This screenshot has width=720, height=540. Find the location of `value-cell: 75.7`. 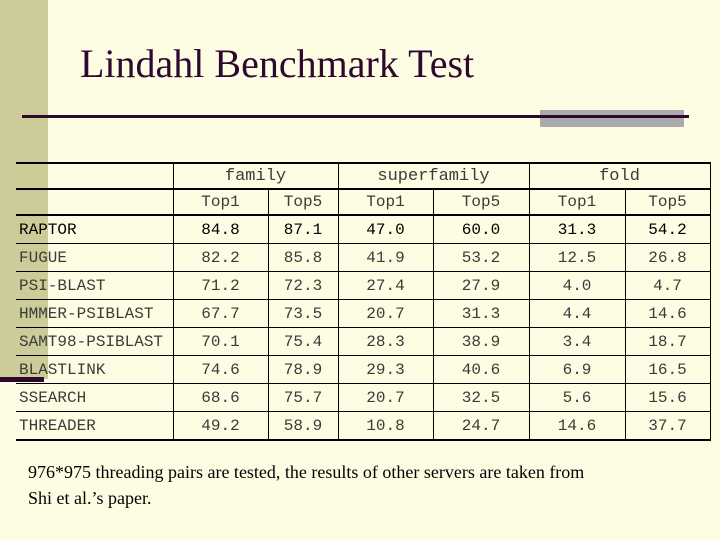

value-cell: 75.7 is located at coordinates (303, 397).